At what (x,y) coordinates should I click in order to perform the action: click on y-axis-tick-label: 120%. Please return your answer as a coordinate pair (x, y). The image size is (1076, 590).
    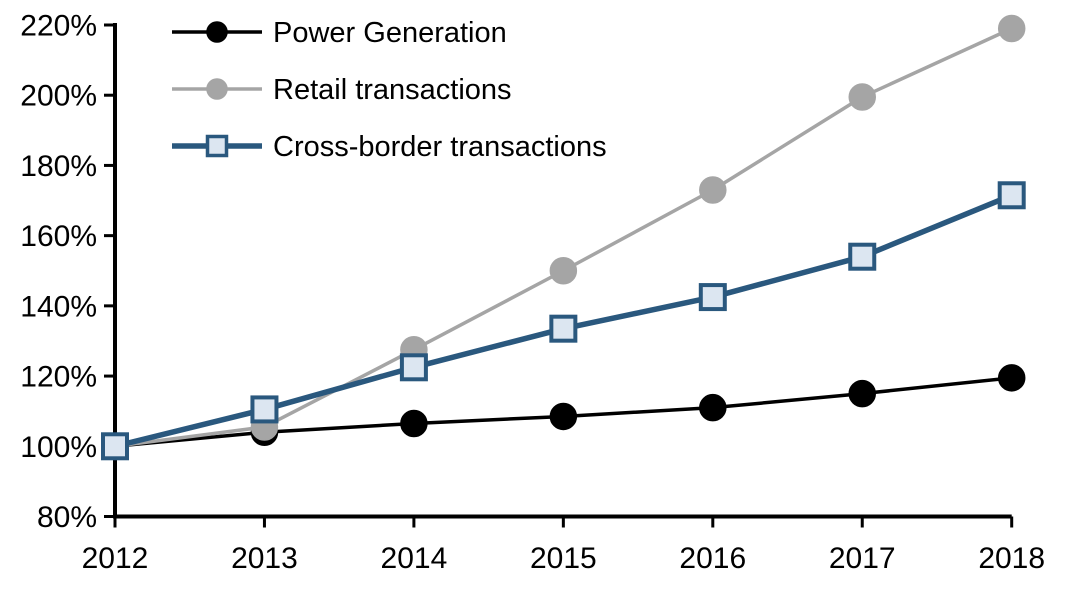
    Looking at the image, I should click on (58, 377).